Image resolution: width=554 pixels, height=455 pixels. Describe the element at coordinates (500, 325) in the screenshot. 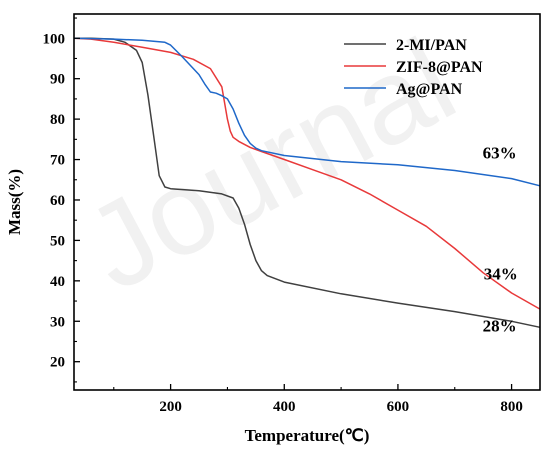

I see `end-mass-label: 28%` at that location.